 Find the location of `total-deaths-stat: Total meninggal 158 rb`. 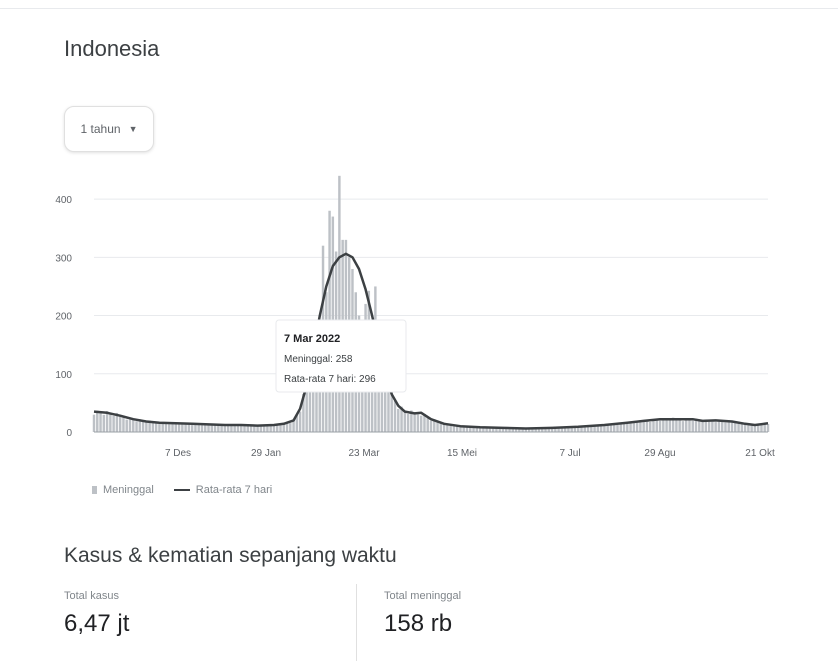

total-deaths-stat: Total meninggal 158 rb is located at coordinates (422, 614).